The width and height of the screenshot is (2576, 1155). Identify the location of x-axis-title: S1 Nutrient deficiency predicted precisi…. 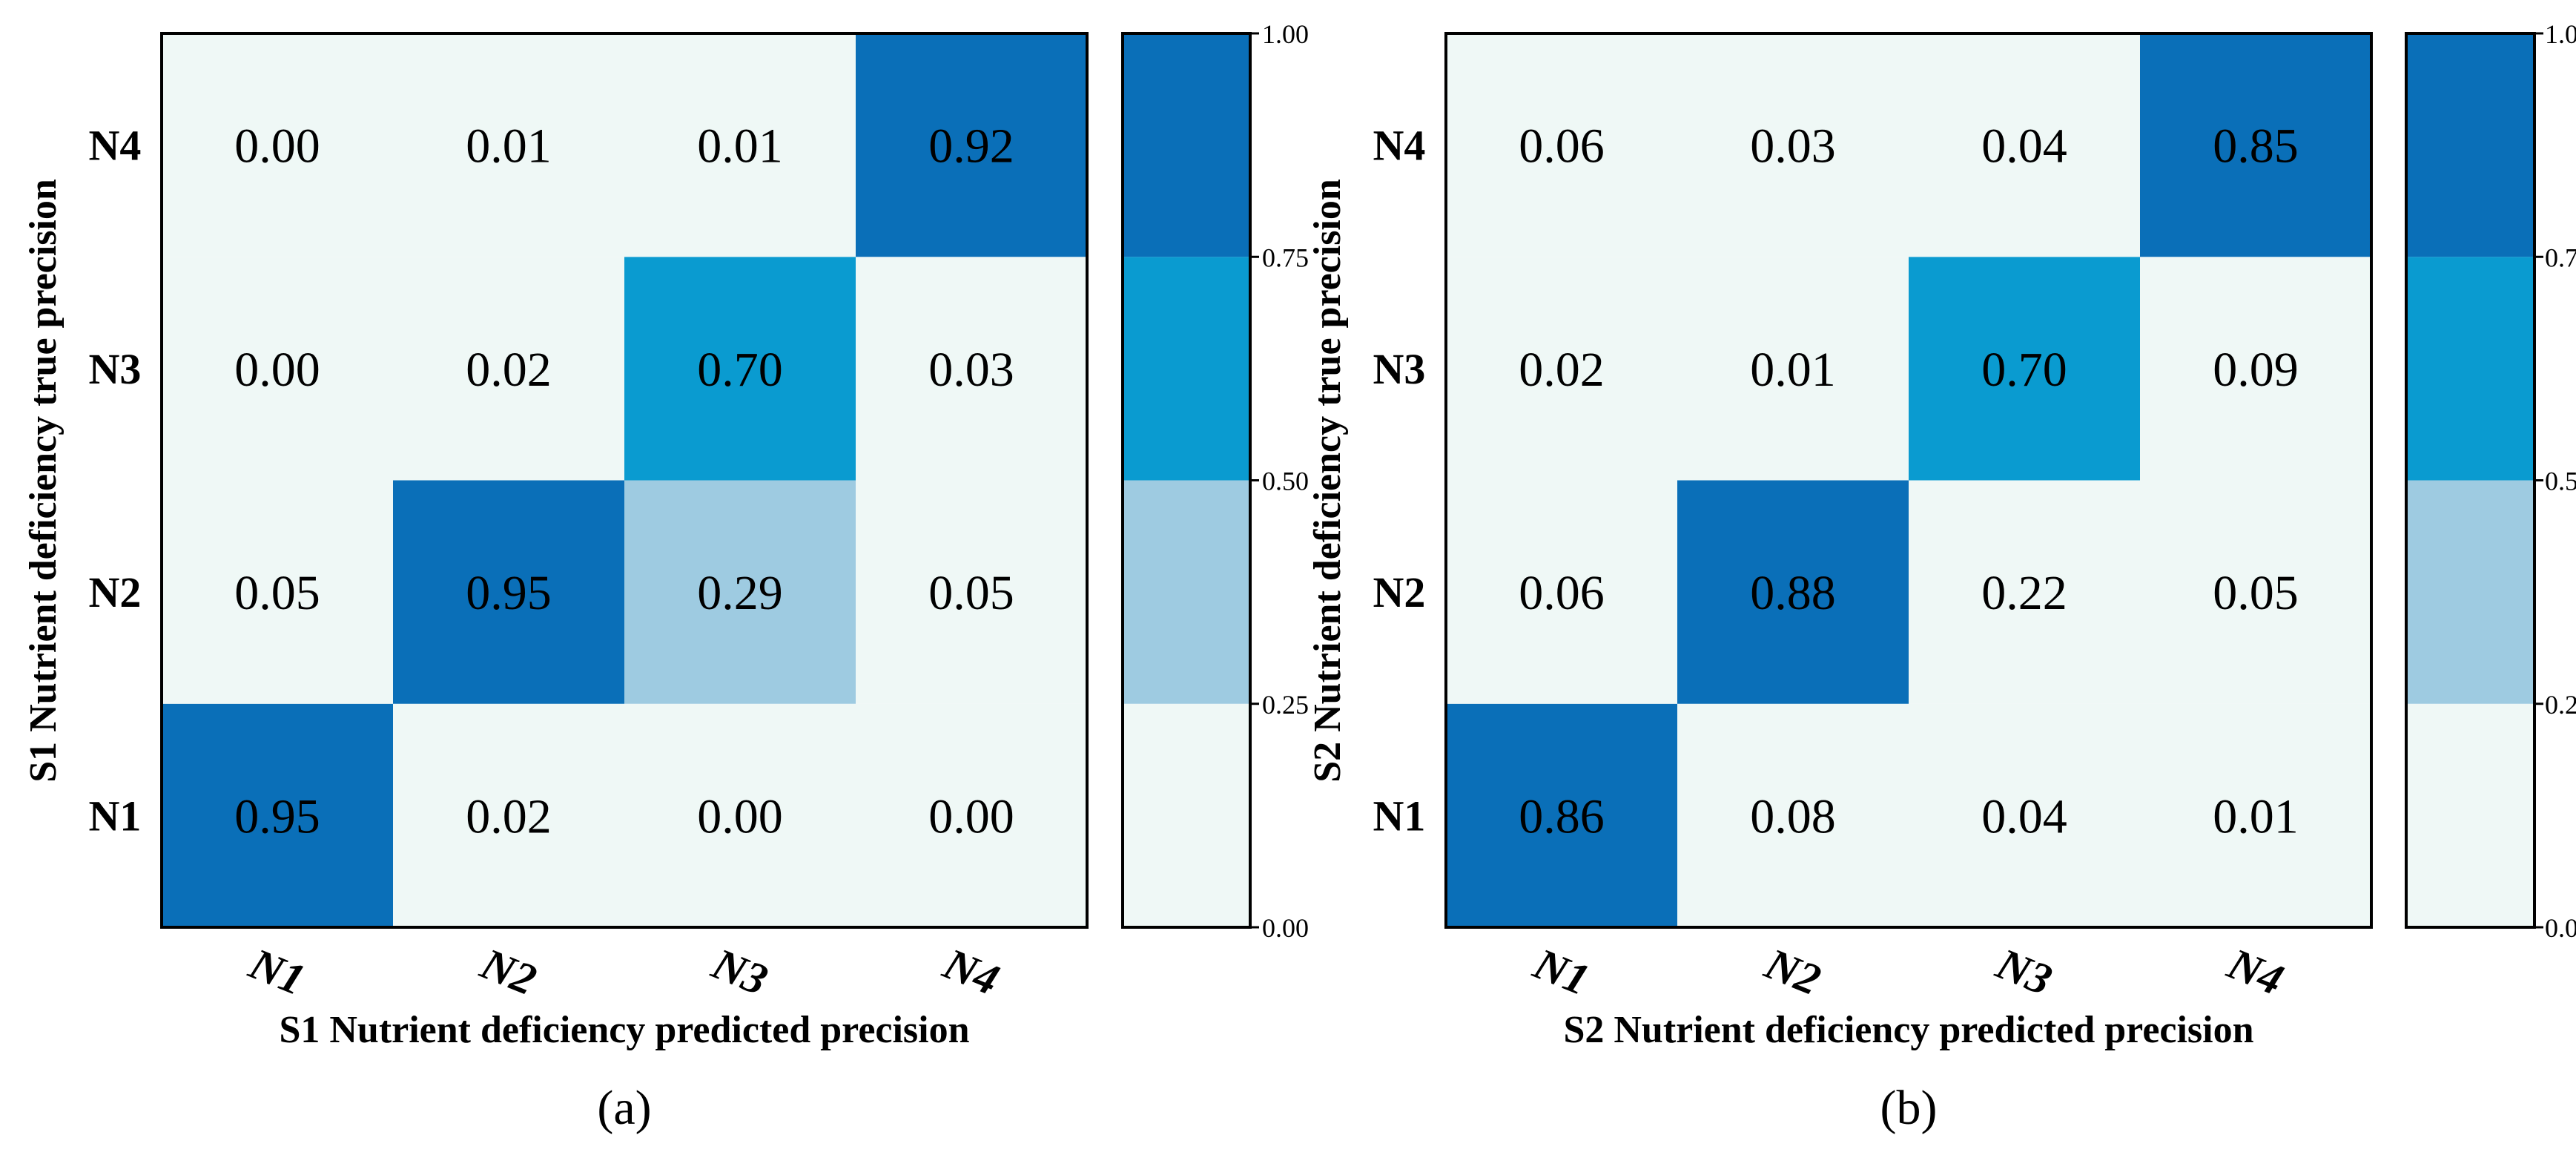
(624, 1030).